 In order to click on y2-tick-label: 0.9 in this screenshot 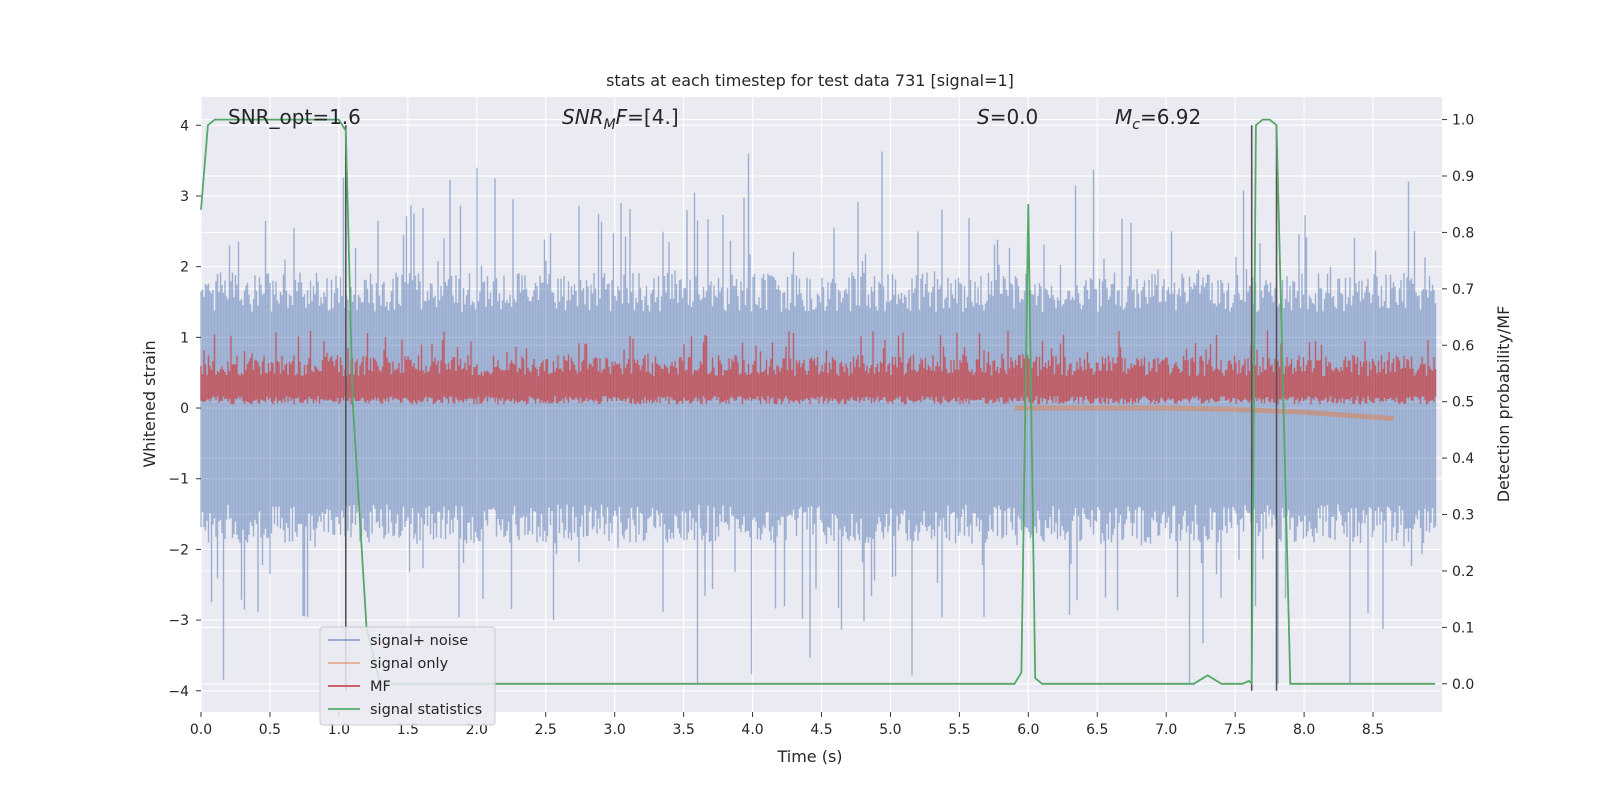, I will do `click(1463, 177)`.